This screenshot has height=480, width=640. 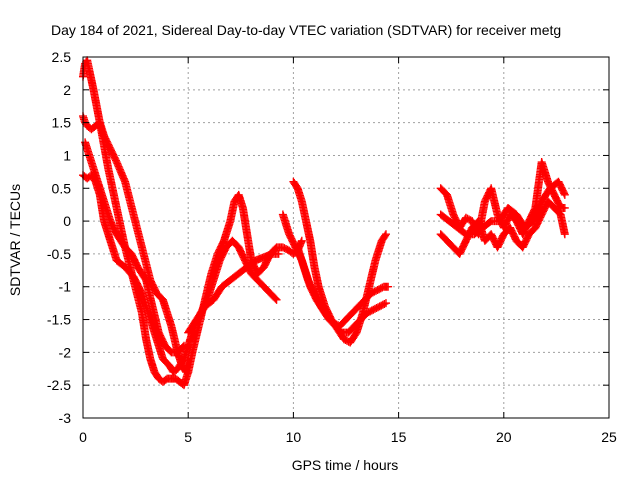 I want to click on x-tick-label: 15, so click(x=399, y=437).